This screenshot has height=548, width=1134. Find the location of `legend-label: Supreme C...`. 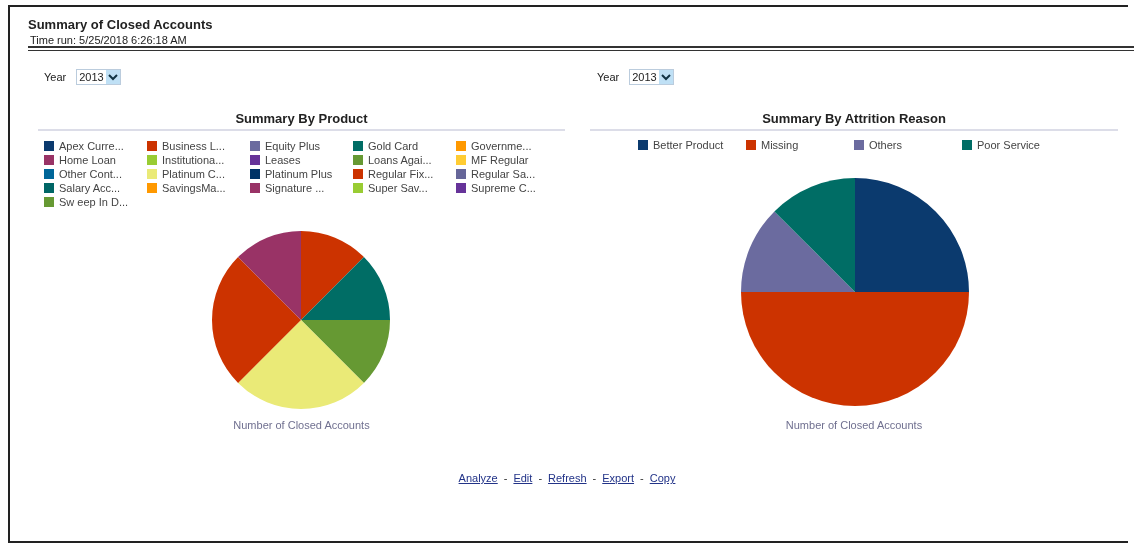

legend-label: Supreme C... is located at coordinates (503, 188).